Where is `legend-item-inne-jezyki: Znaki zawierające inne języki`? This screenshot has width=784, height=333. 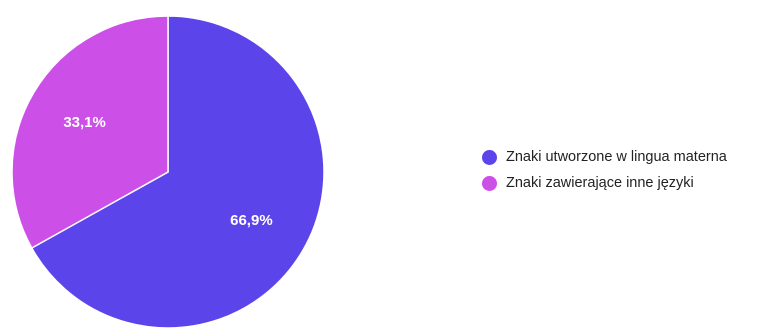
legend-item-inne-jezyki: Znaki zawierające inne języki is located at coordinates (604, 183).